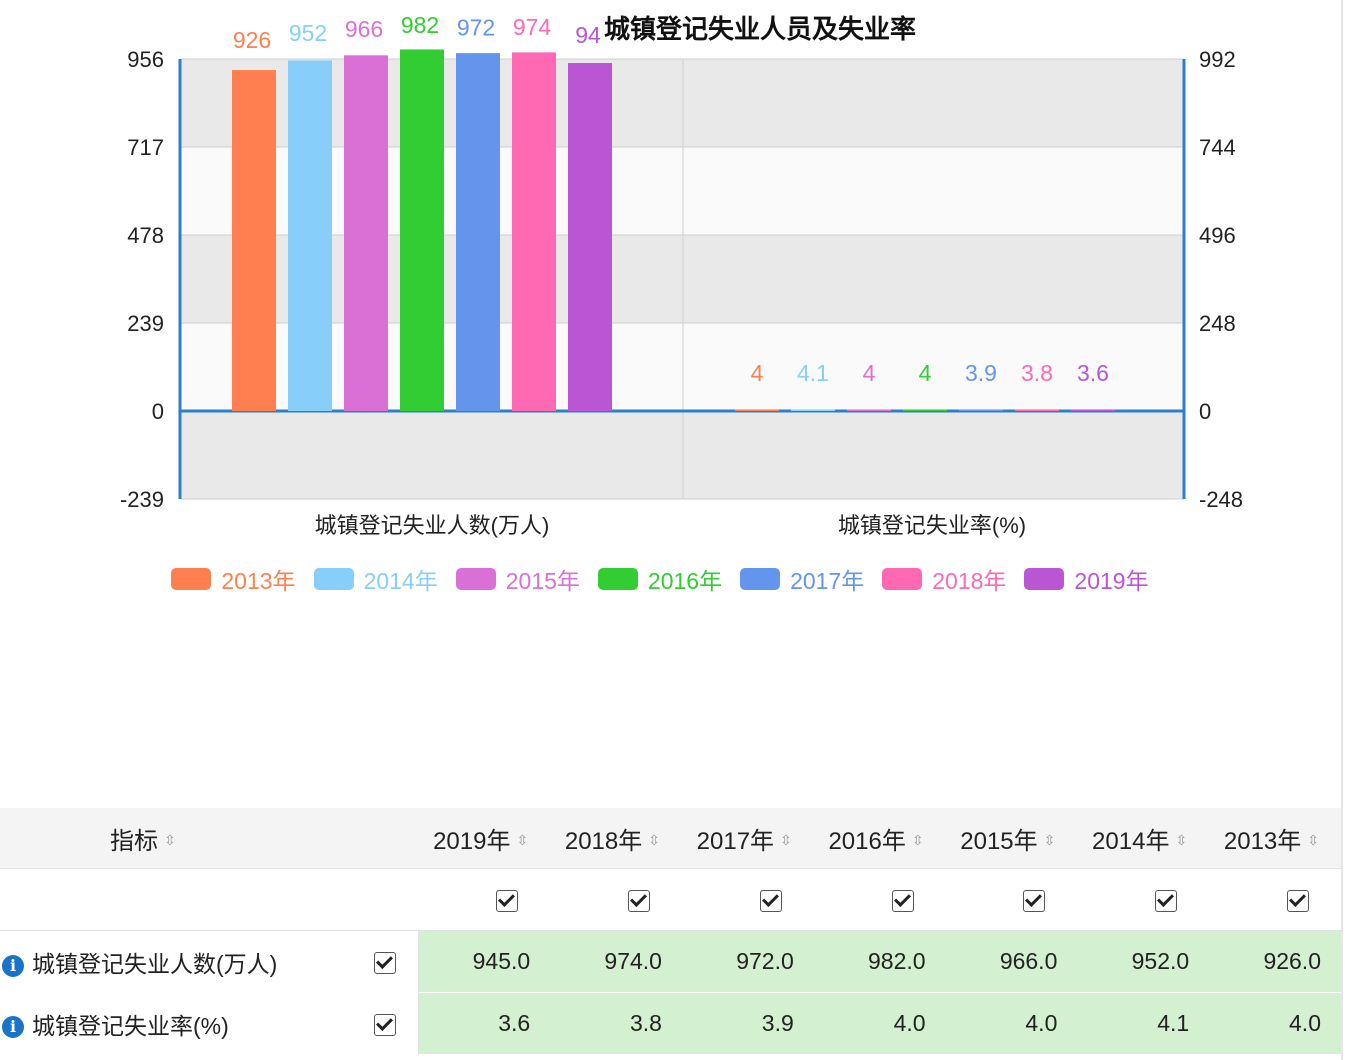  I want to click on data-label-count: 926, so click(252, 40).